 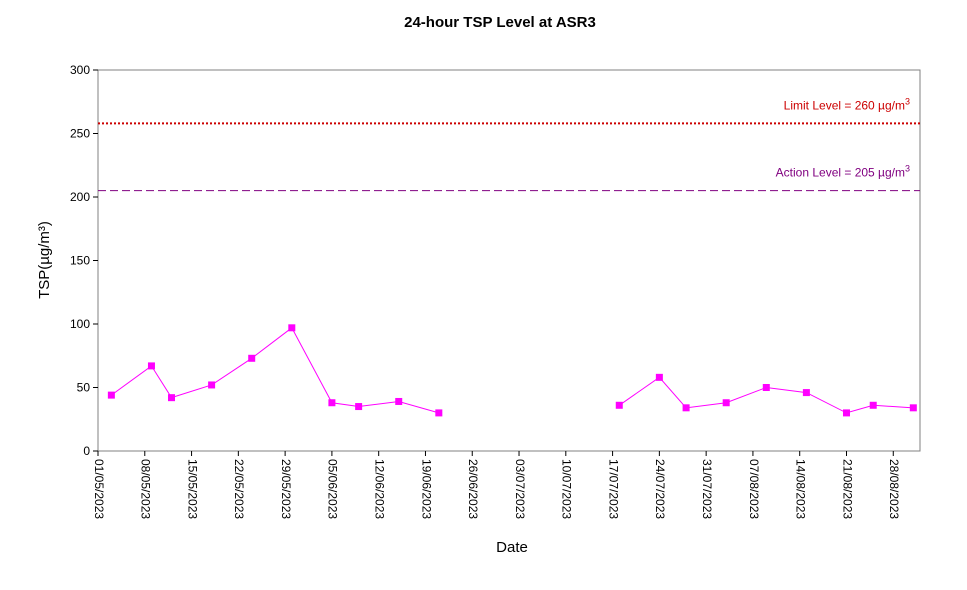 I want to click on x-tick-label: 29/05/2023, so click(x=286, y=489).